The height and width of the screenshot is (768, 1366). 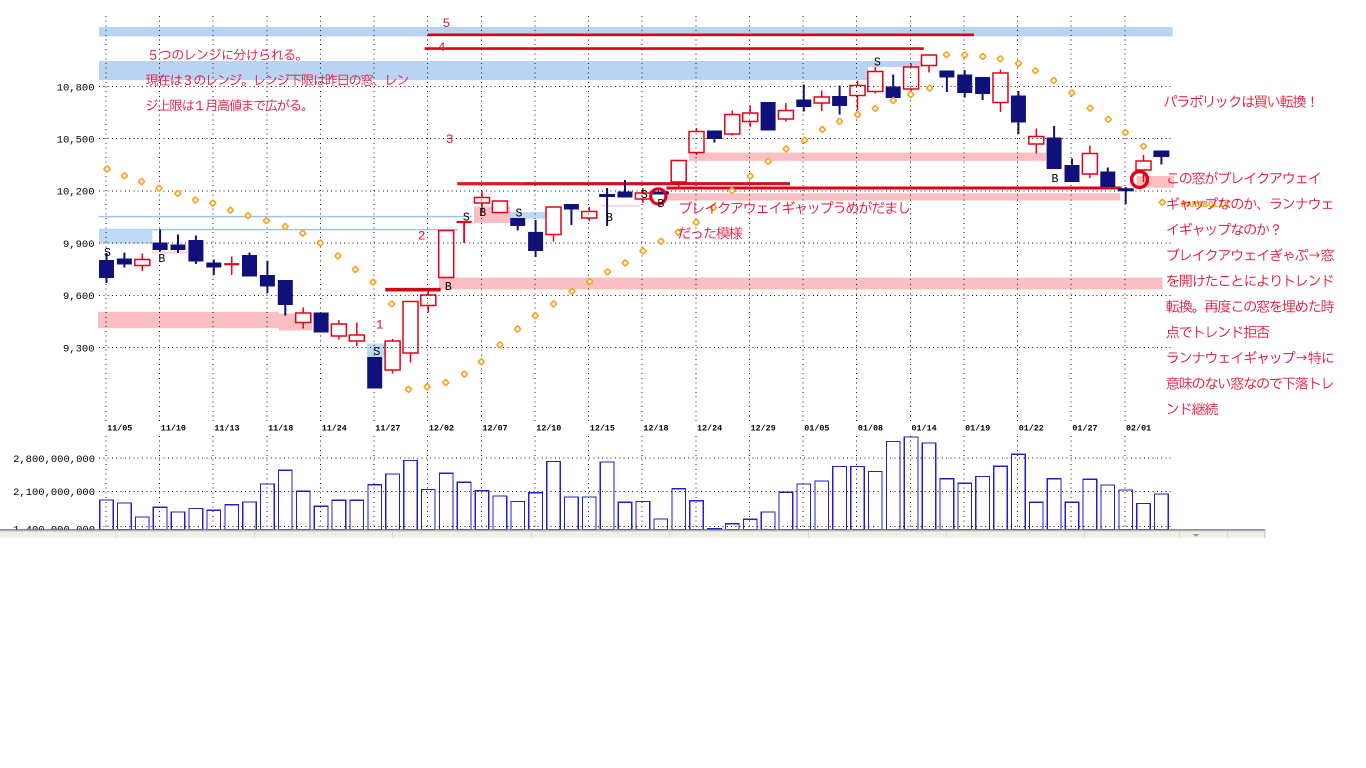 I want to click on svg-text: 12/15, so click(x=602, y=429).